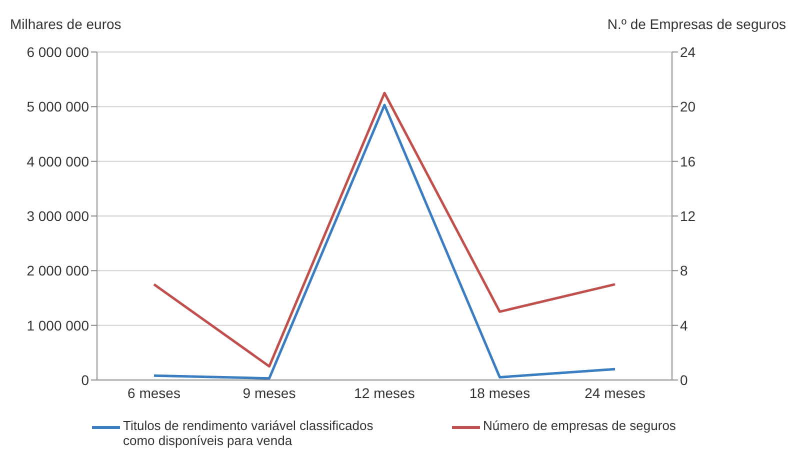 The height and width of the screenshot is (454, 794). What do you see at coordinates (248, 433) in the screenshot?
I see `legend-label: Titulos de rendimento variável classificados como disponíveis para venda` at bounding box center [248, 433].